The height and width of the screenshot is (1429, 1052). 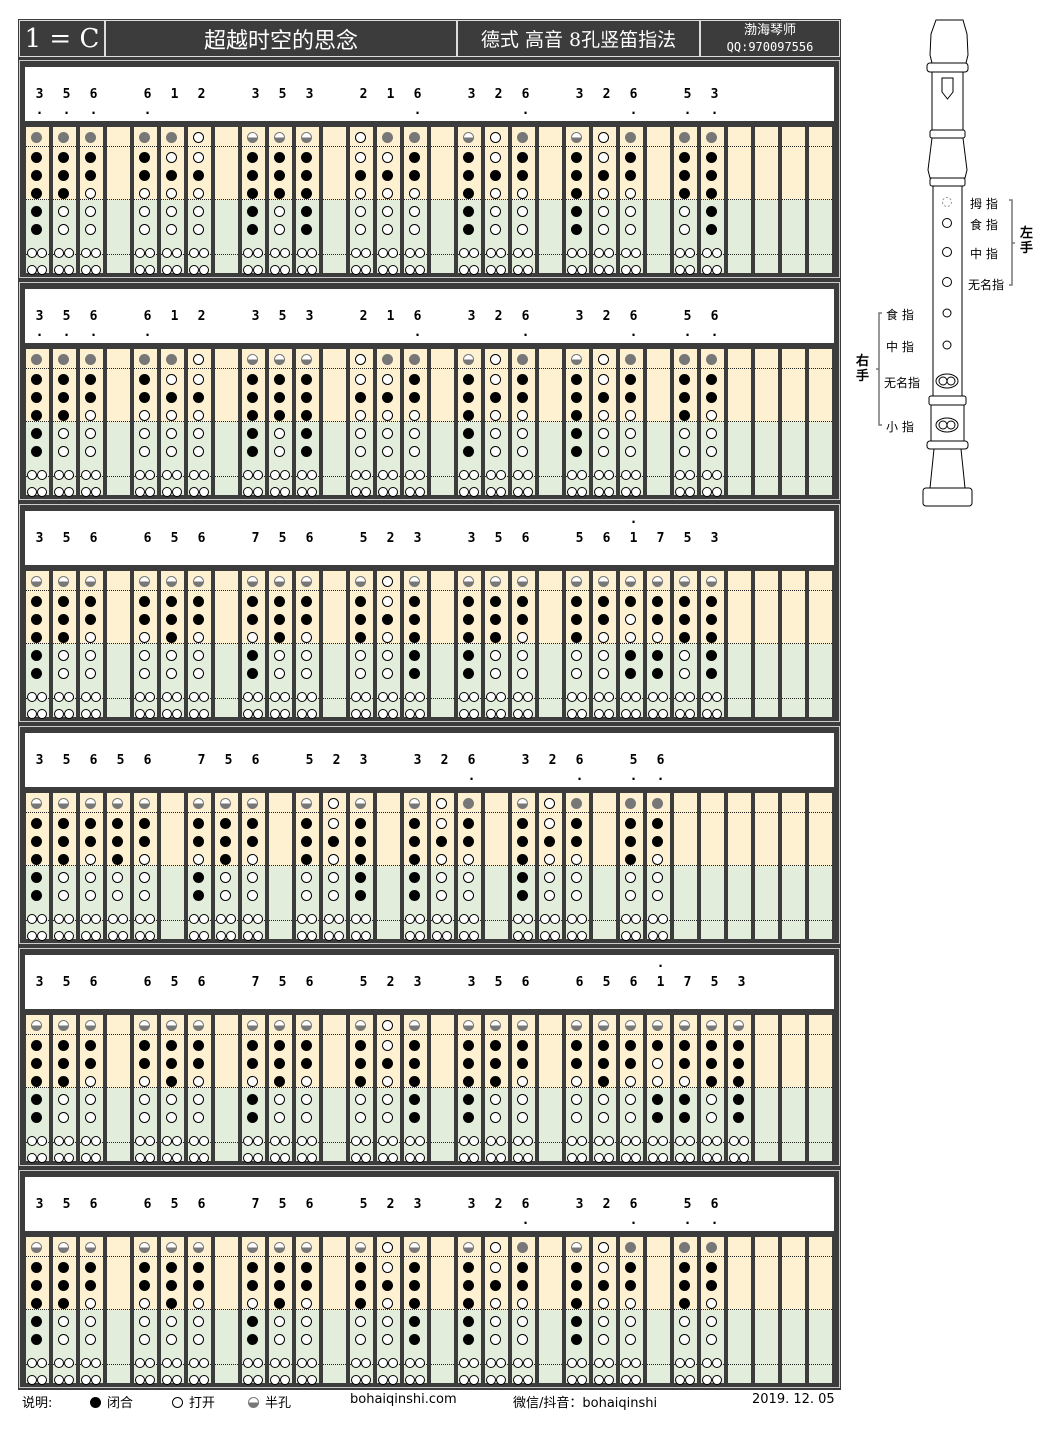 What do you see at coordinates (403, 1399) in the screenshot?
I see `website-link: bohaiqinshi.com` at bounding box center [403, 1399].